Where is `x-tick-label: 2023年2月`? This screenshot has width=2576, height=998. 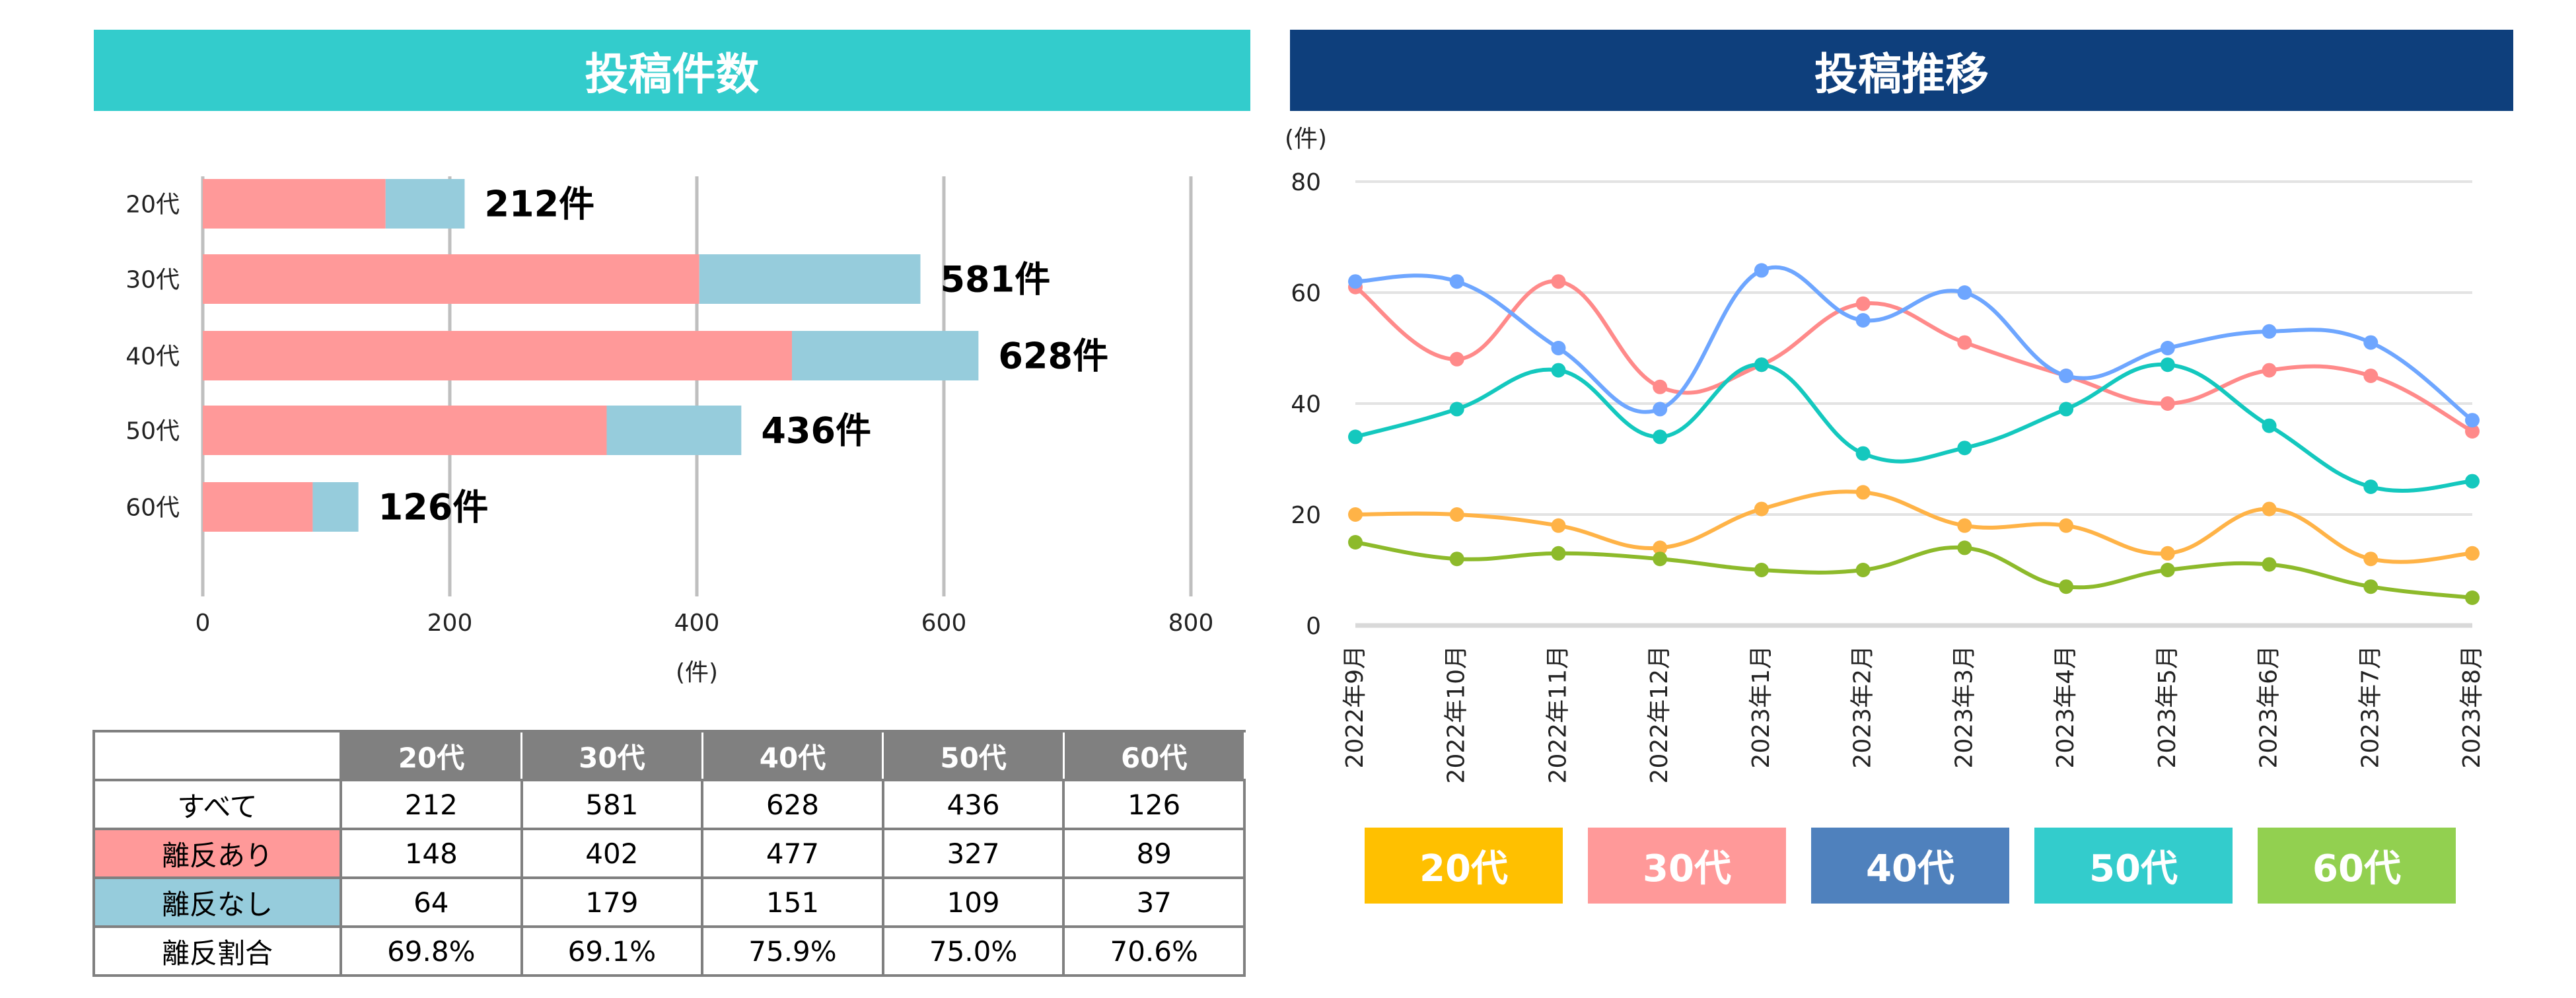
x-tick-label: 2023年2月 is located at coordinates (1863, 707).